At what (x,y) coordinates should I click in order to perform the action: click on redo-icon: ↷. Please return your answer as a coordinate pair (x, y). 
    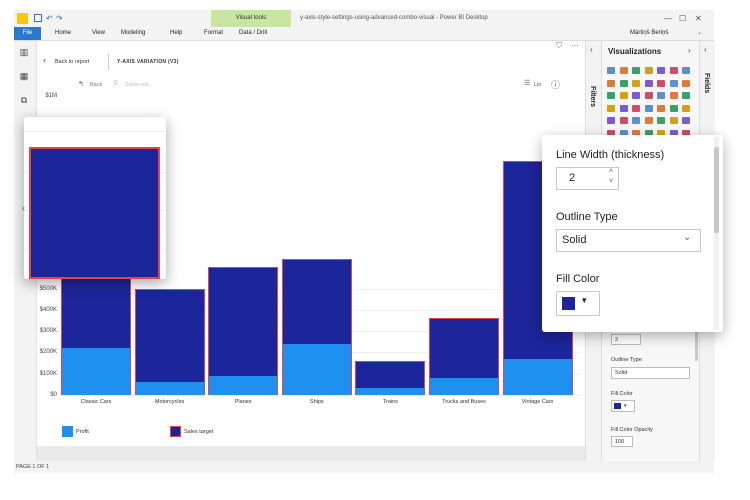
    Looking at the image, I should click on (59, 18).